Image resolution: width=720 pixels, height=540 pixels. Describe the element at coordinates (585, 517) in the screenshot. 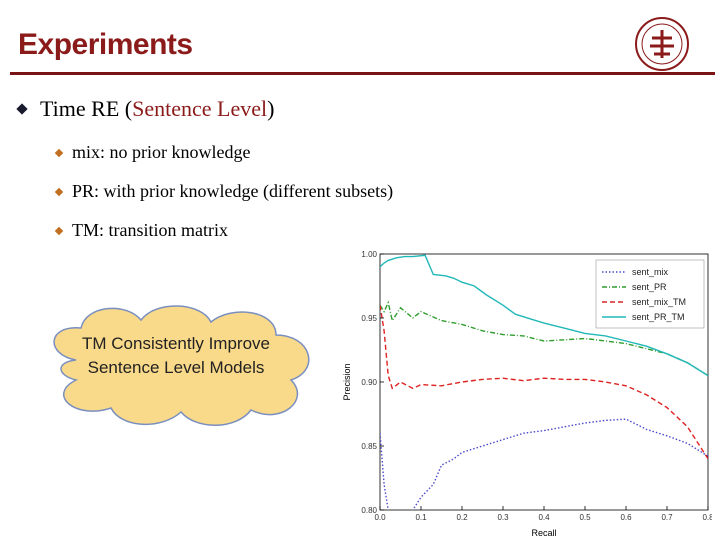

I see `x-tick-label: 0.5` at that location.